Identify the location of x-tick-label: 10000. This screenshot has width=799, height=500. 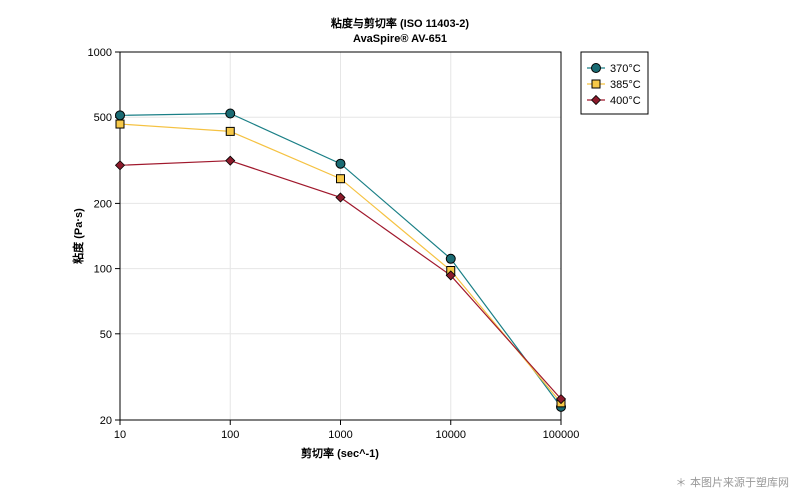
(450, 435).